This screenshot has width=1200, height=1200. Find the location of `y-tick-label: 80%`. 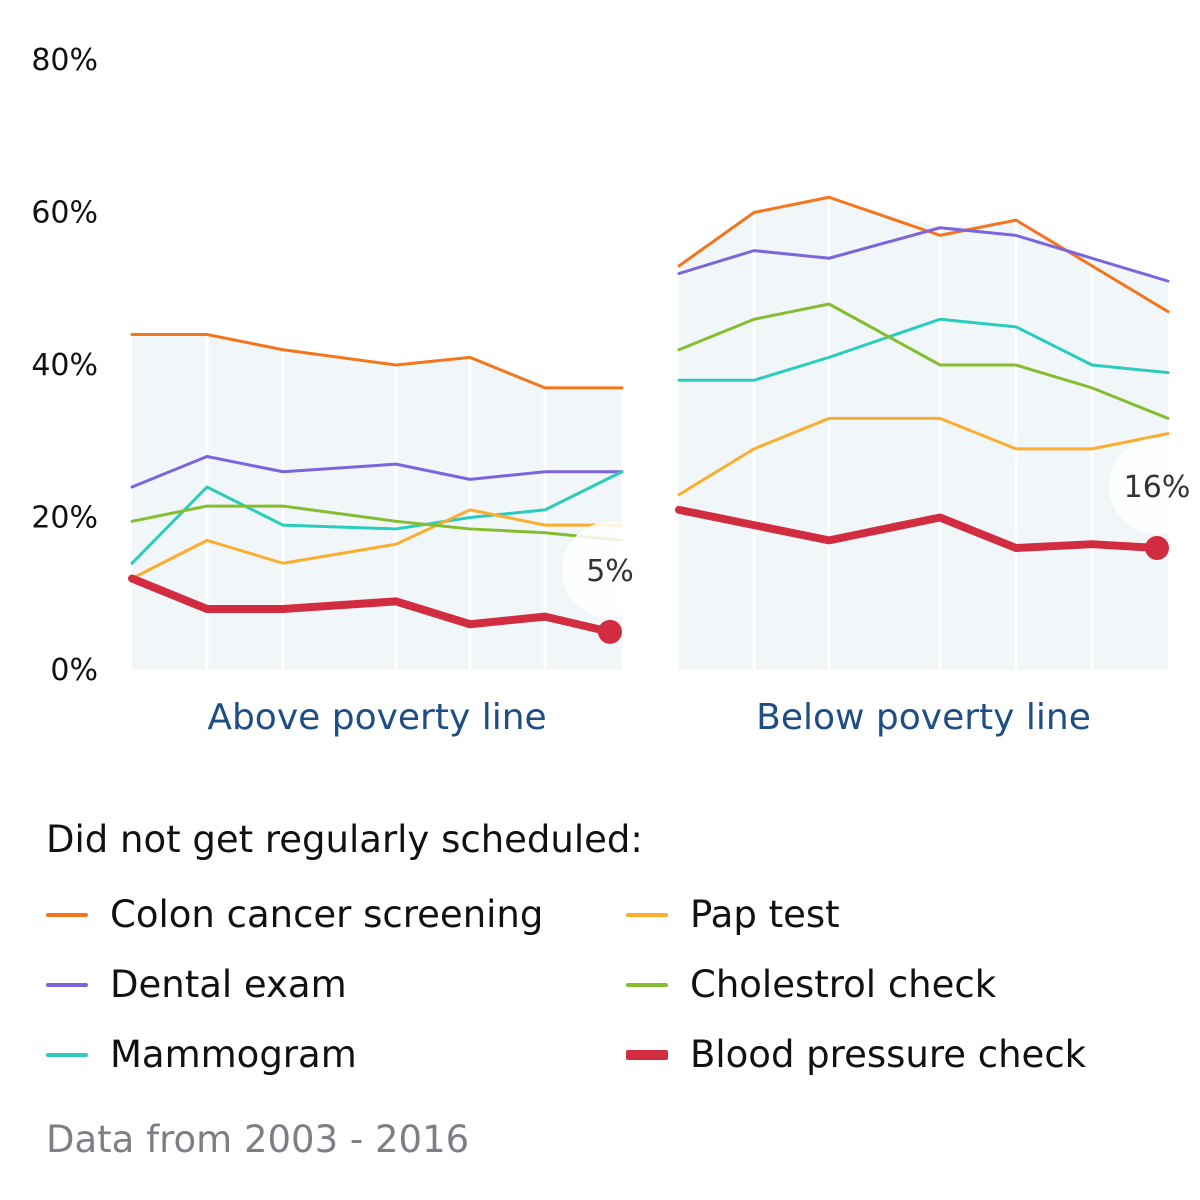

y-tick-label: 80% is located at coordinates (64, 60).